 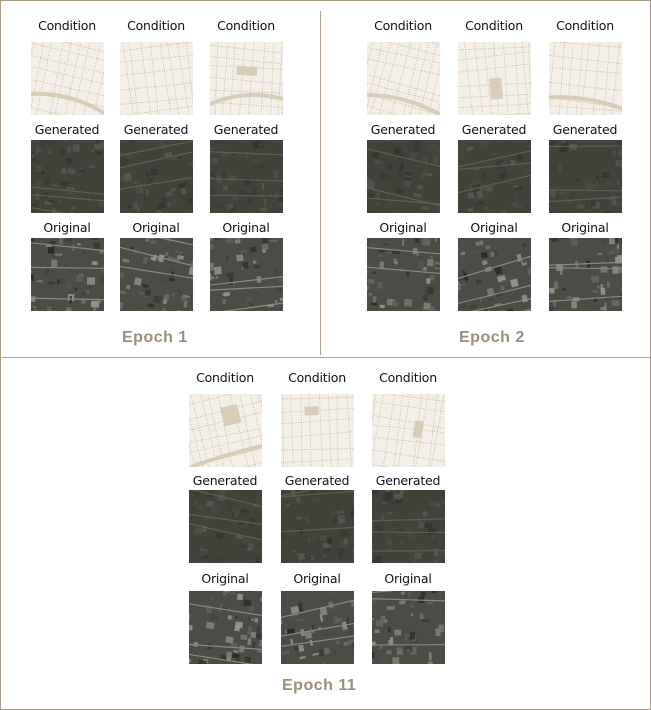 What do you see at coordinates (320, 183) in the screenshot?
I see `vertical-divider` at bounding box center [320, 183].